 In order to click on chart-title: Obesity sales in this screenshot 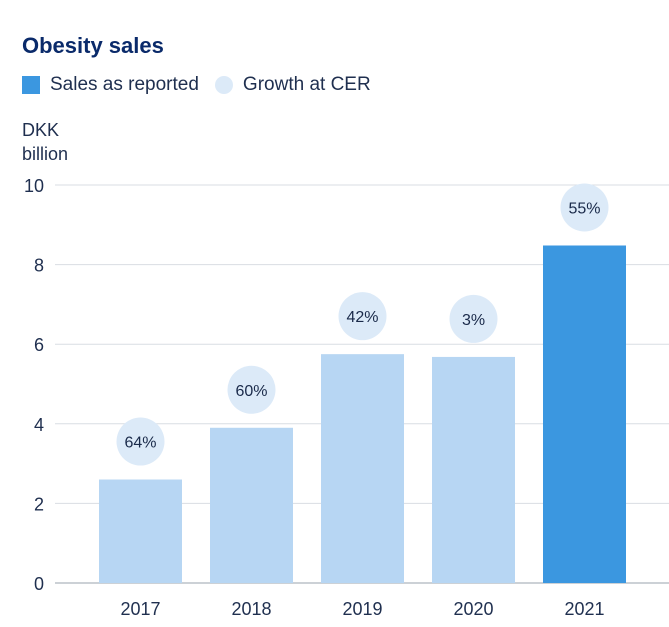, I will do `click(93, 45)`.